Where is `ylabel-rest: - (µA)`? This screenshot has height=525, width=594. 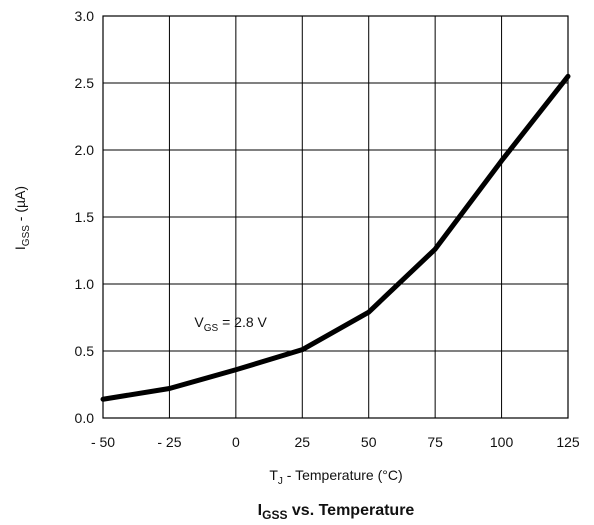 ylabel-rest: - (µA) is located at coordinates (20, 205).